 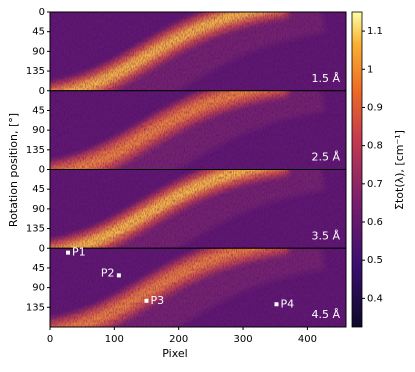 I want to click on panel-label: 4.5 Å, so click(x=325, y=314).